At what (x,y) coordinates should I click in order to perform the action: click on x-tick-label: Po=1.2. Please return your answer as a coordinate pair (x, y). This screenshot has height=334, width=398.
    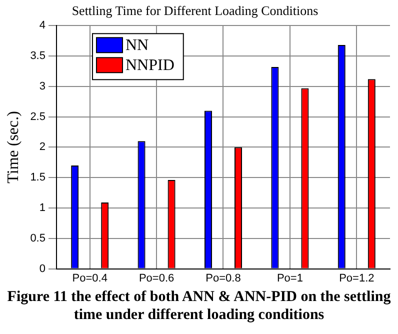
    Looking at the image, I should click on (356, 278).